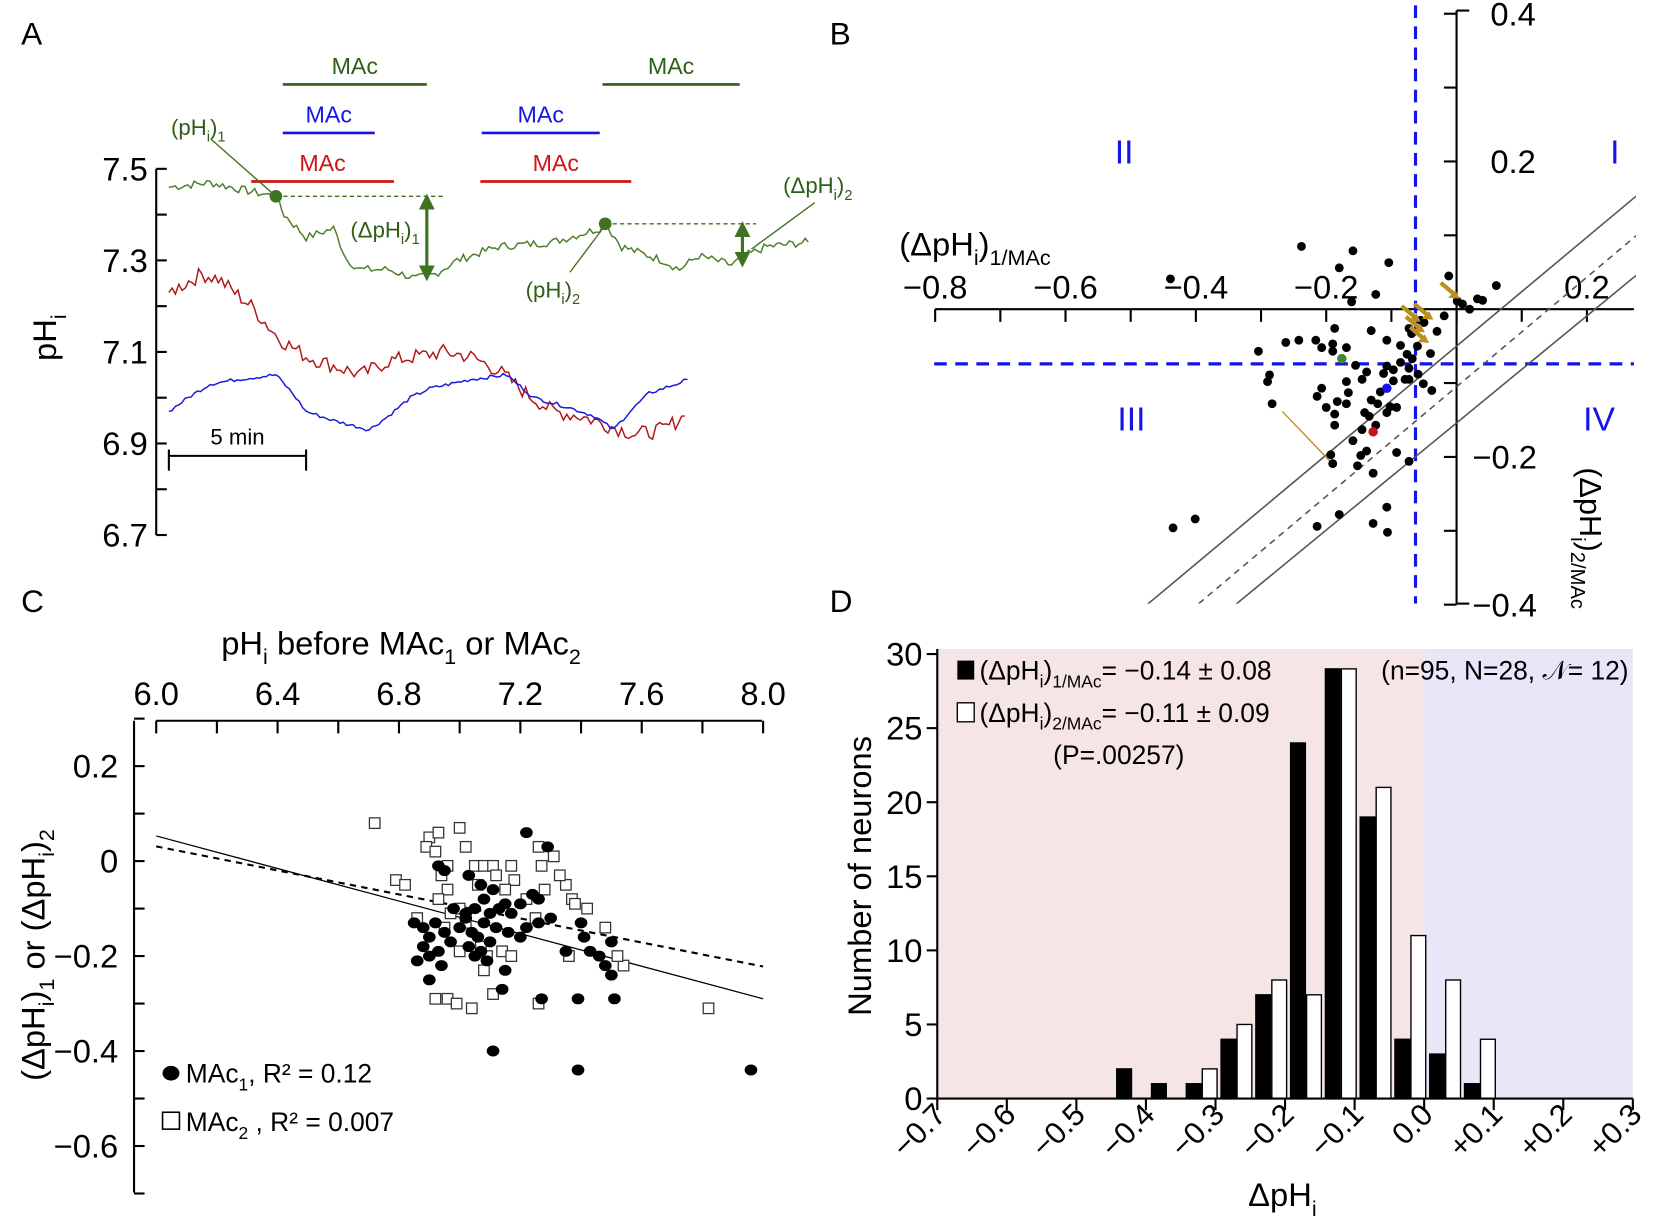  Describe the element at coordinates (1504, 671) in the screenshot. I see `sample-counts: (n=95, N=28, 𝒩= 12)` at that location.